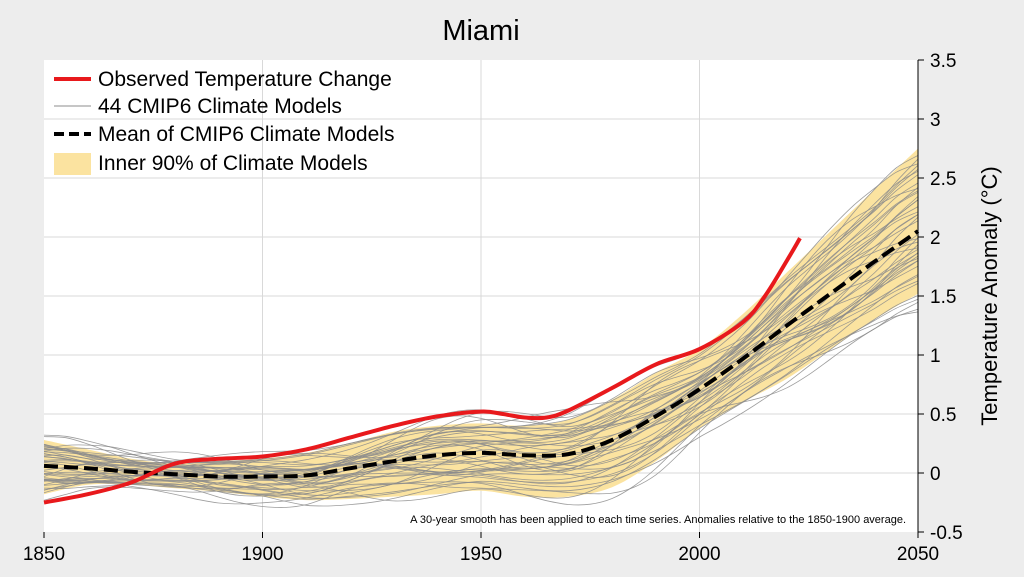 This screenshot has height=577, width=1024. I want to click on x-tick-label: 2050, so click(918, 554).